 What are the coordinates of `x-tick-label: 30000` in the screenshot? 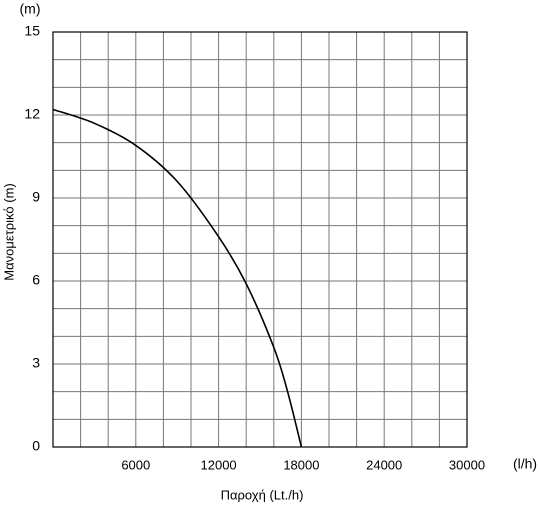 It's located at (467, 464).